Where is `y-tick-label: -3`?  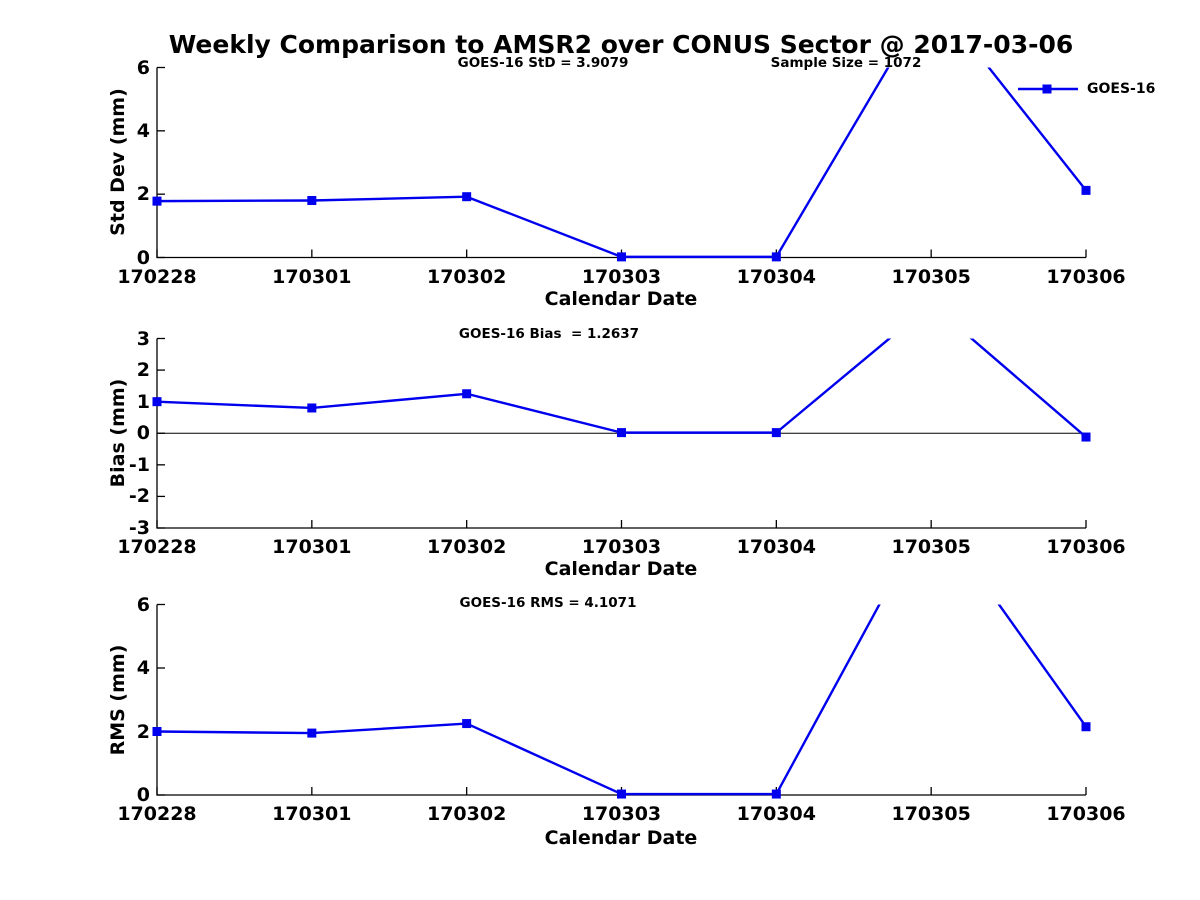 y-tick-label: -3 is located at coordinates (139, 528).